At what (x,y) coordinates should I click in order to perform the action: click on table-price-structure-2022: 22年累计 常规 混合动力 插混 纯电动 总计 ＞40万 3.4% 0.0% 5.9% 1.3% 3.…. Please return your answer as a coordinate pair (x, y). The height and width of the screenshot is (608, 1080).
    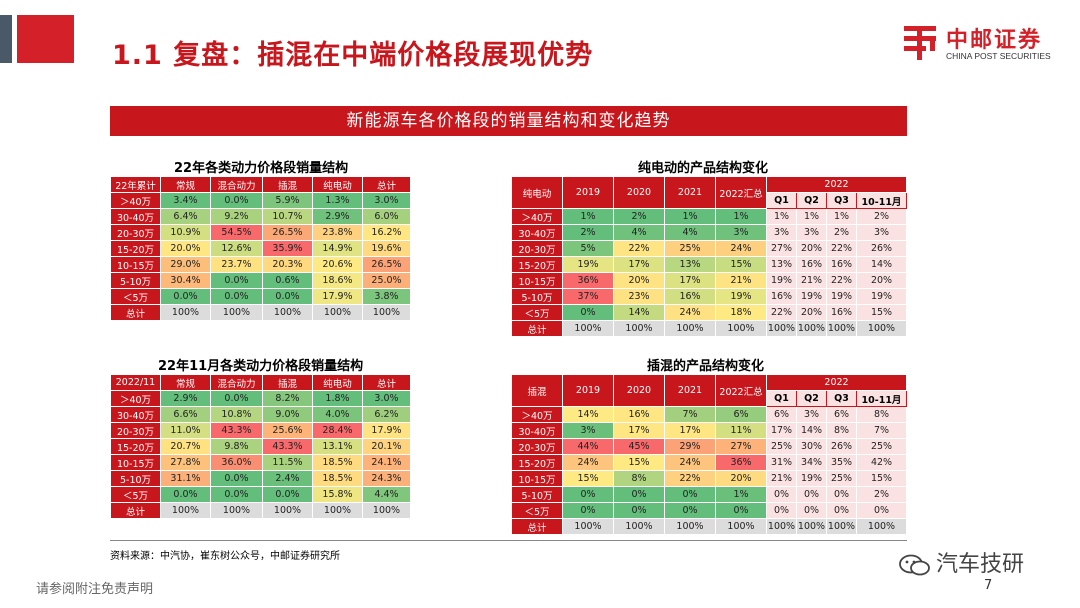
    Looking at the image, I should click on (260, 248).